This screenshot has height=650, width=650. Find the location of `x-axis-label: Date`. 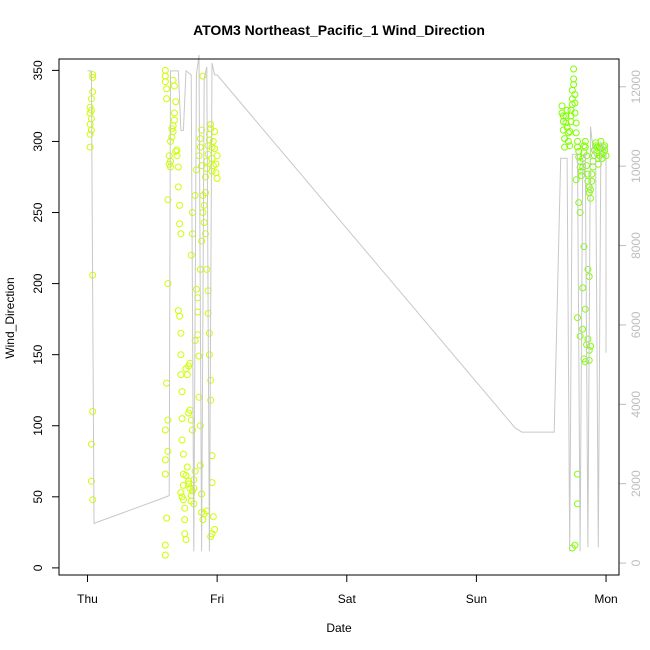

x-axis-label: Date is located at coordinates (339, 628).